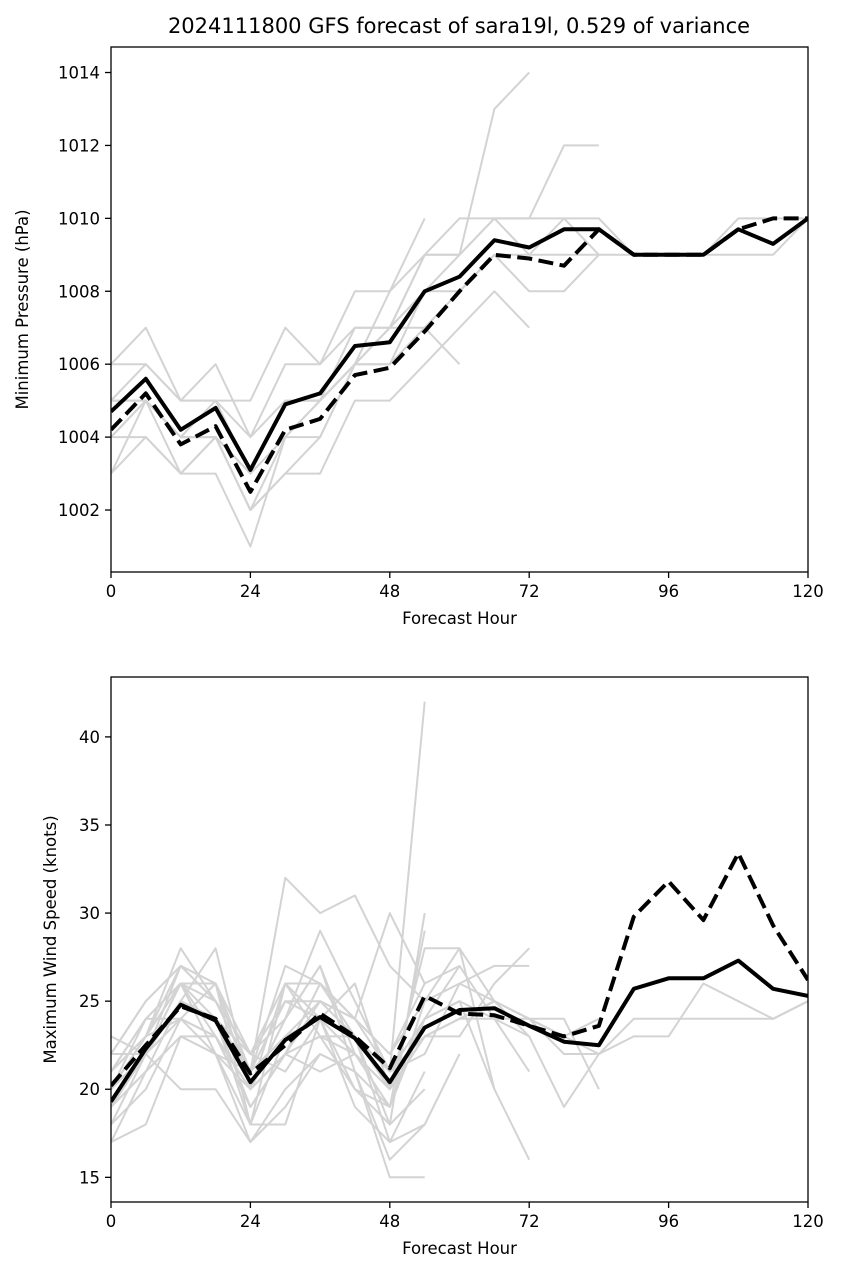  I want to click on wind-y-tick-label: 20, so click(89, 1089).